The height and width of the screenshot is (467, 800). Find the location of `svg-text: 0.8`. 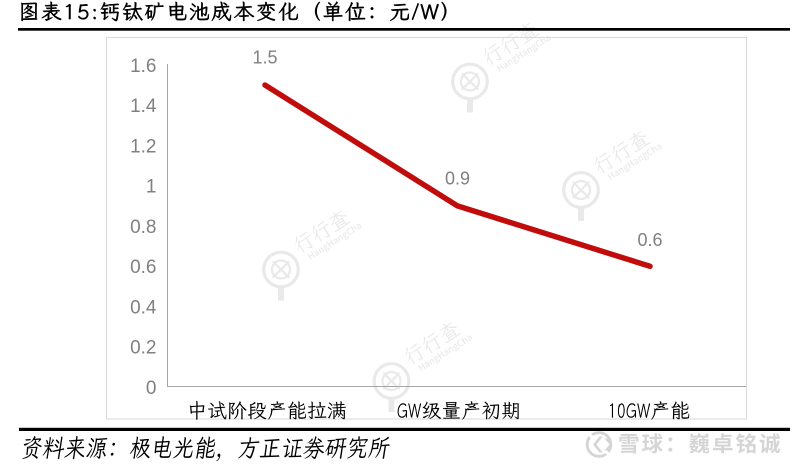

svg-text: 0.8 is located at coordinates (143, 227).